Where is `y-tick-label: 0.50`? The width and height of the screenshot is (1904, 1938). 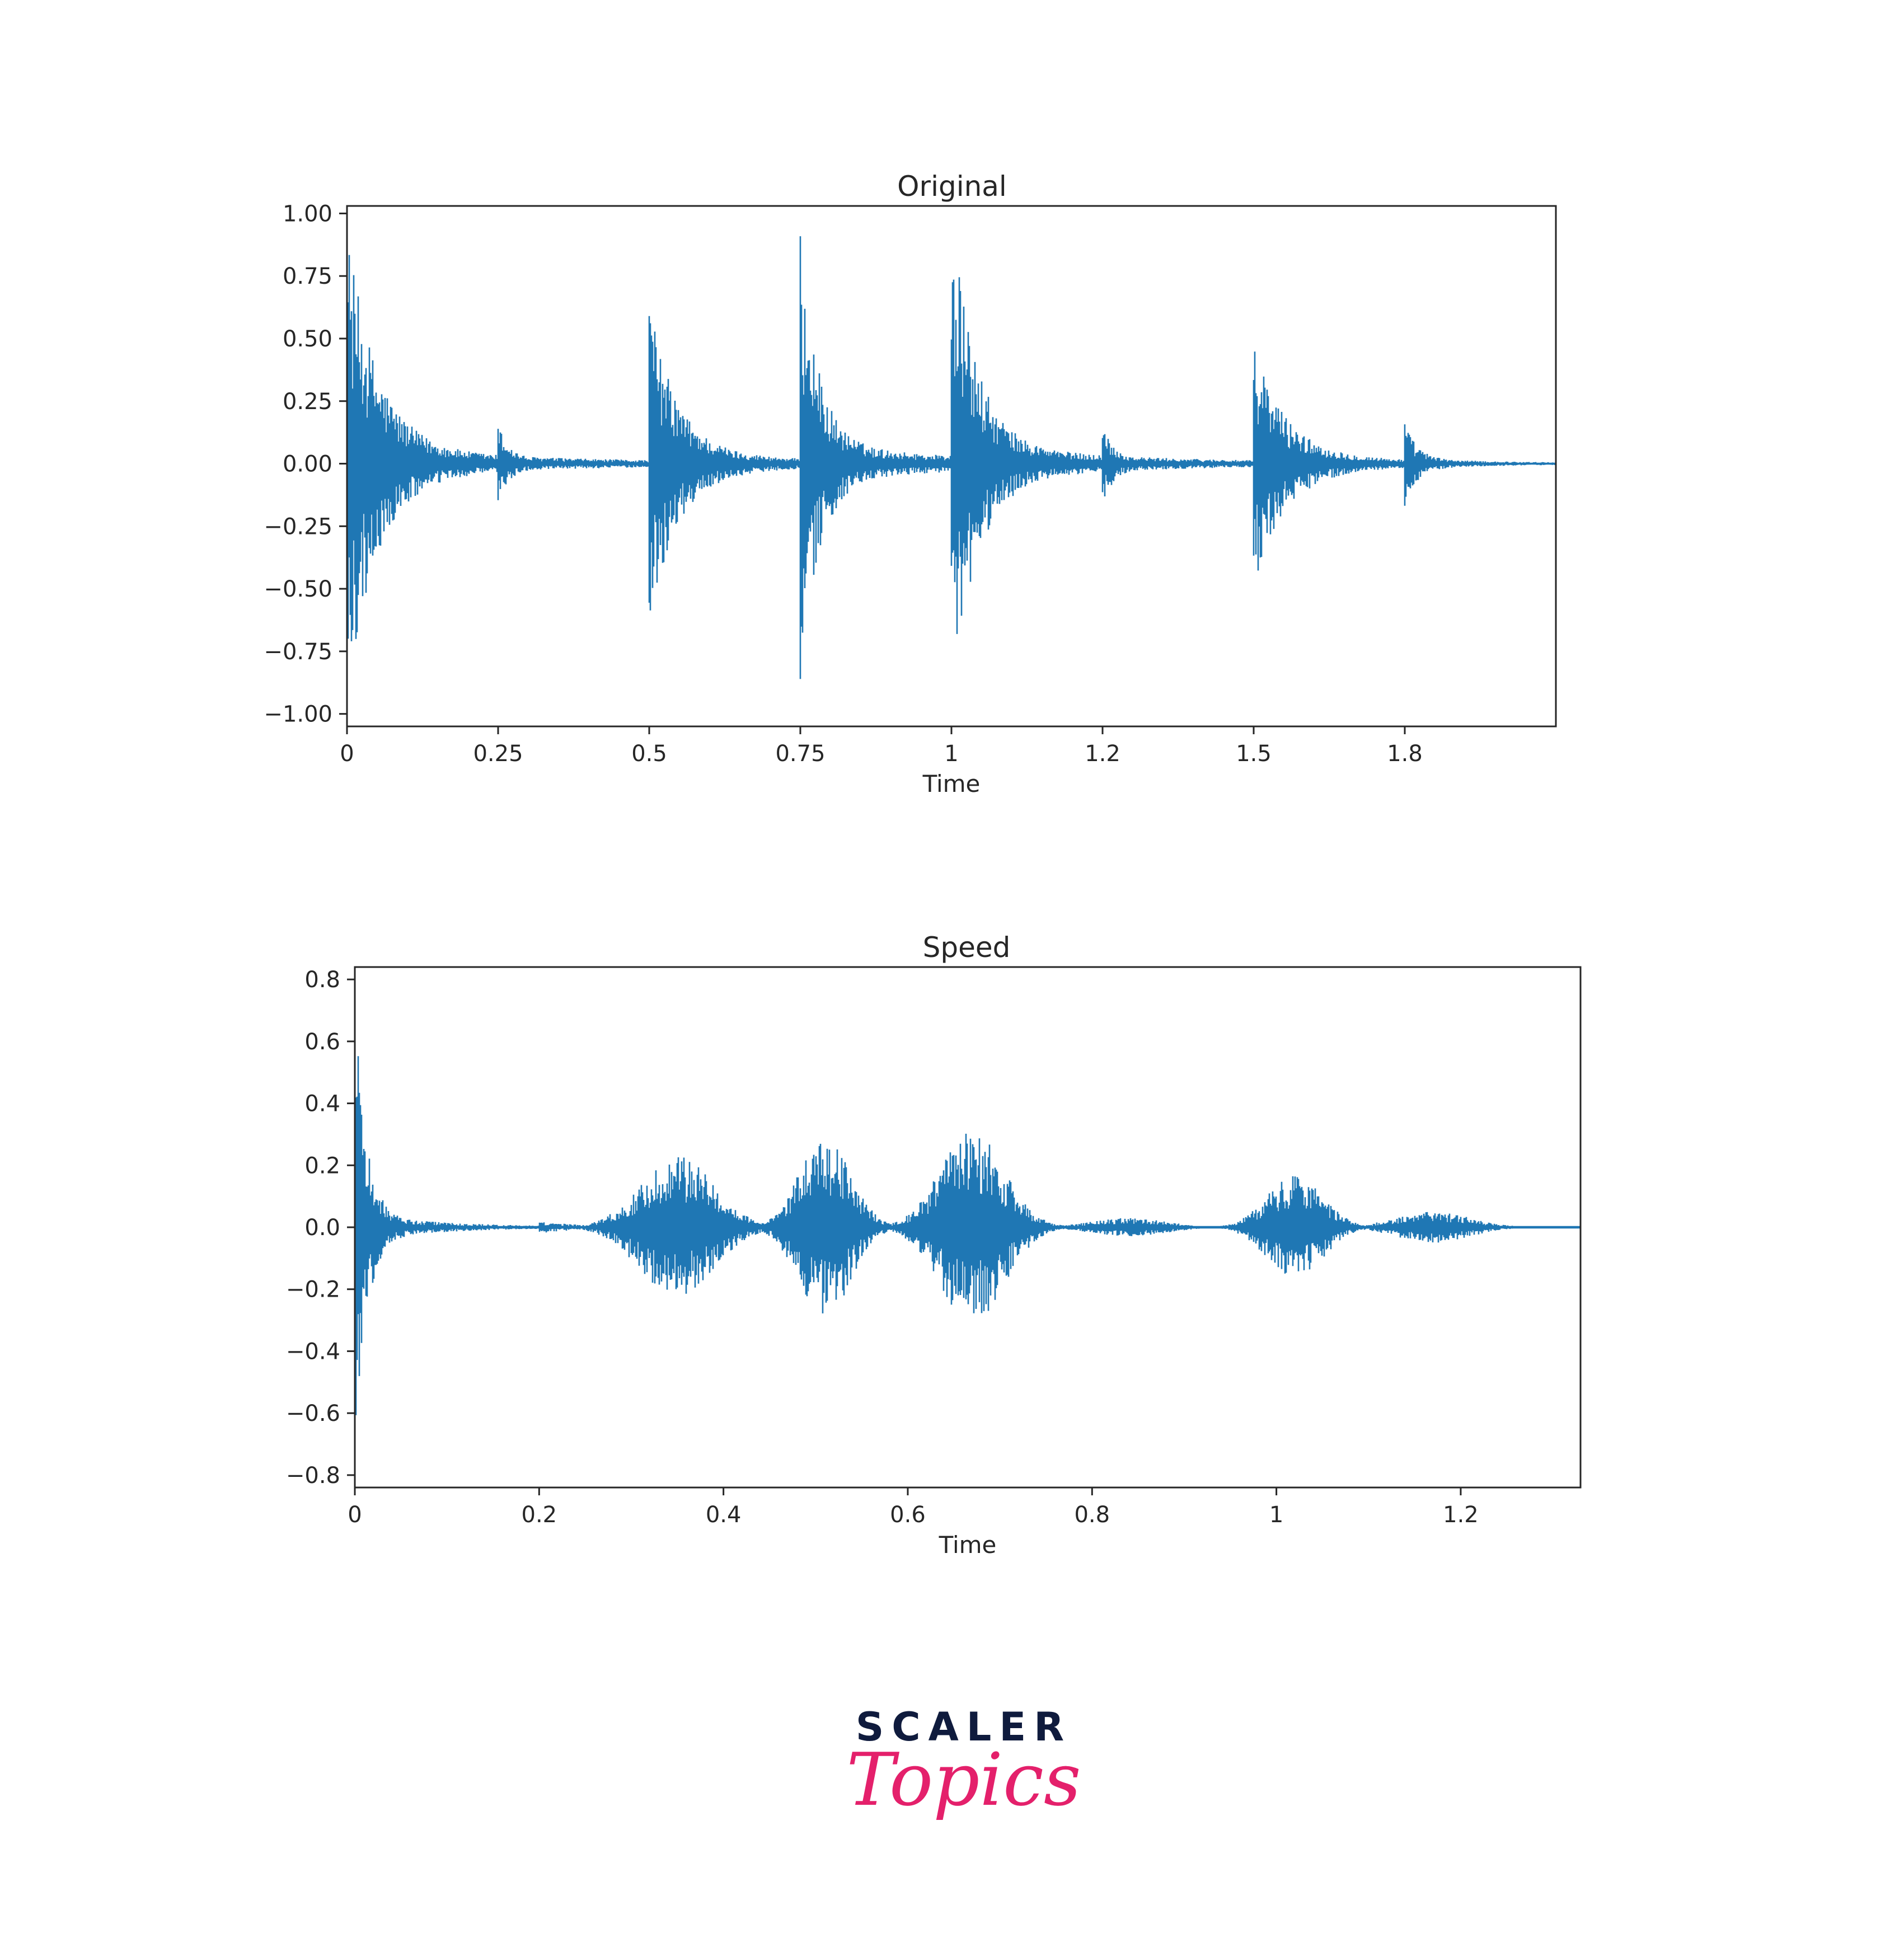 y-tick-label: 0.50 is located at coordinates (307, 339).